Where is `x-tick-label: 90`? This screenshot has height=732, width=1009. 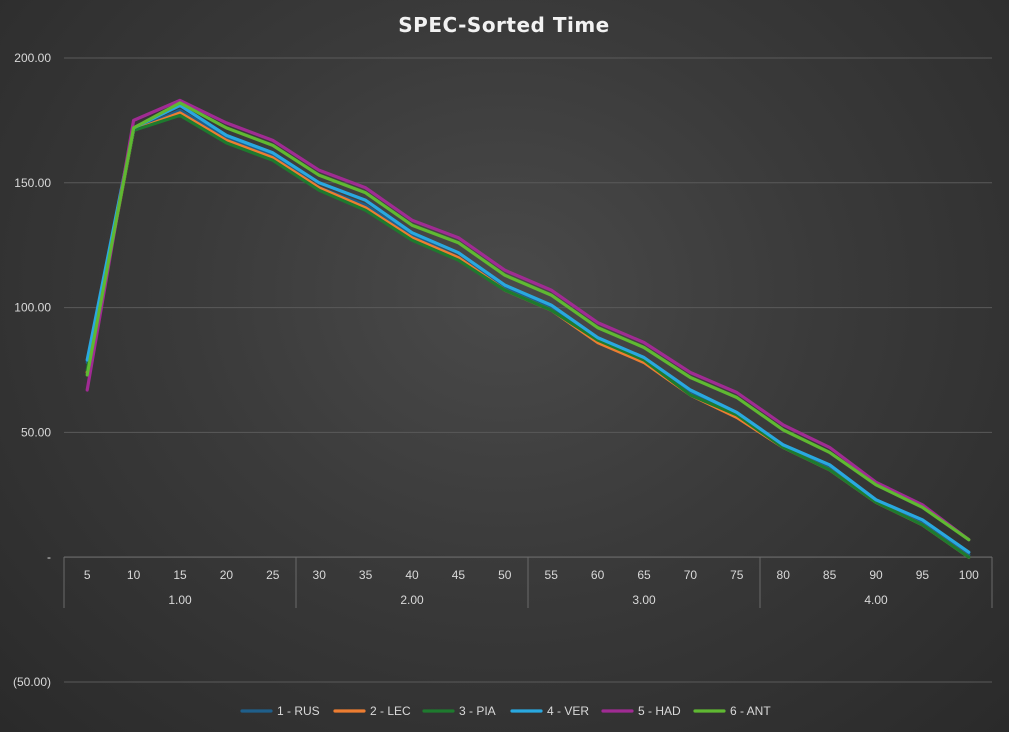 x-tick-label: 90 is located at coordinates (876, 575).